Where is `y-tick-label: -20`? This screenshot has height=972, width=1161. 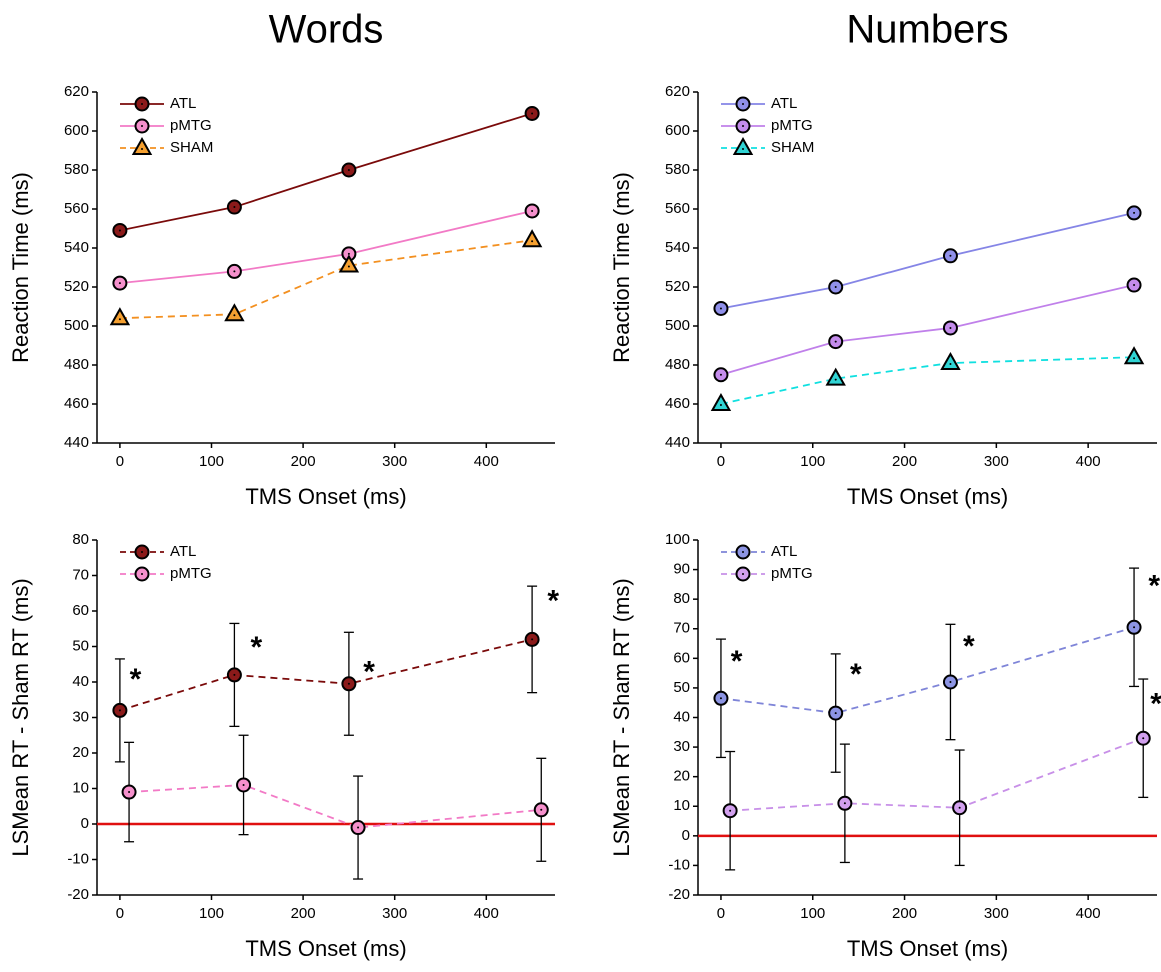
y-tick-label: -20 is located at coordinates (679, 894).